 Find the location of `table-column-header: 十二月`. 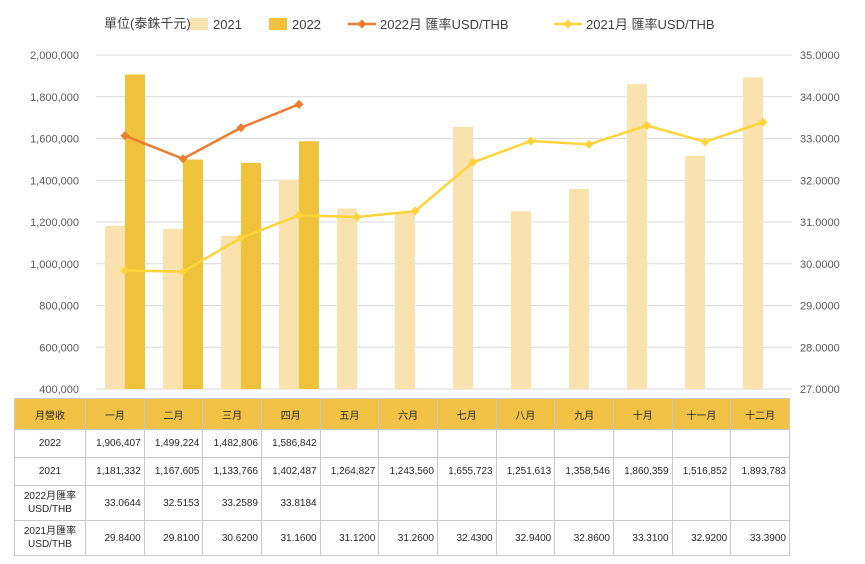

table-column-header: 十二月 is located at coordinates (760, 414).